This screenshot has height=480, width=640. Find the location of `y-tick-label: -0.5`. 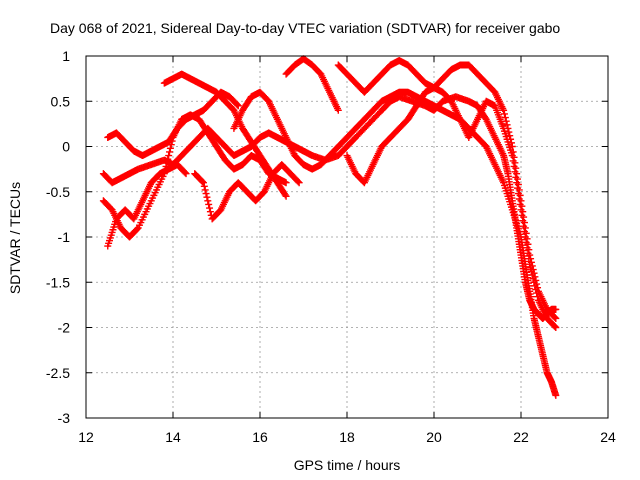

y-tick-label: -0.5 is located at coordinates (58, 192).